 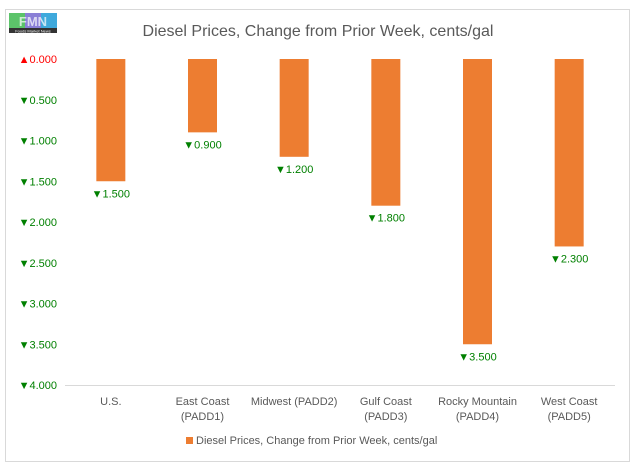 What do you see at coordinates (38, 182) in the screenshot?
I see `y-tick-label: ▼1.500` at bounding box center [38, 182].